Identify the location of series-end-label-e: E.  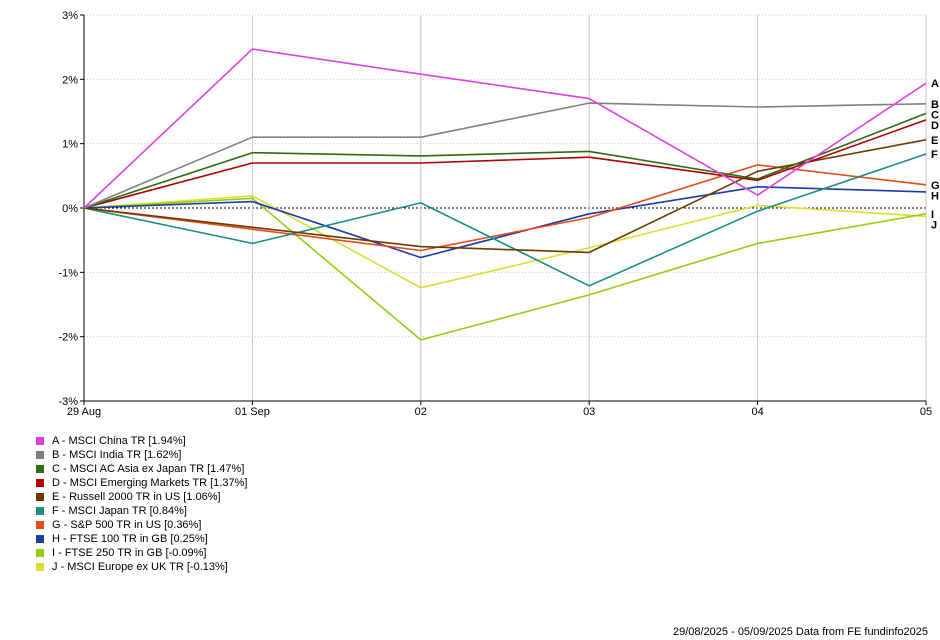
(934, 141).